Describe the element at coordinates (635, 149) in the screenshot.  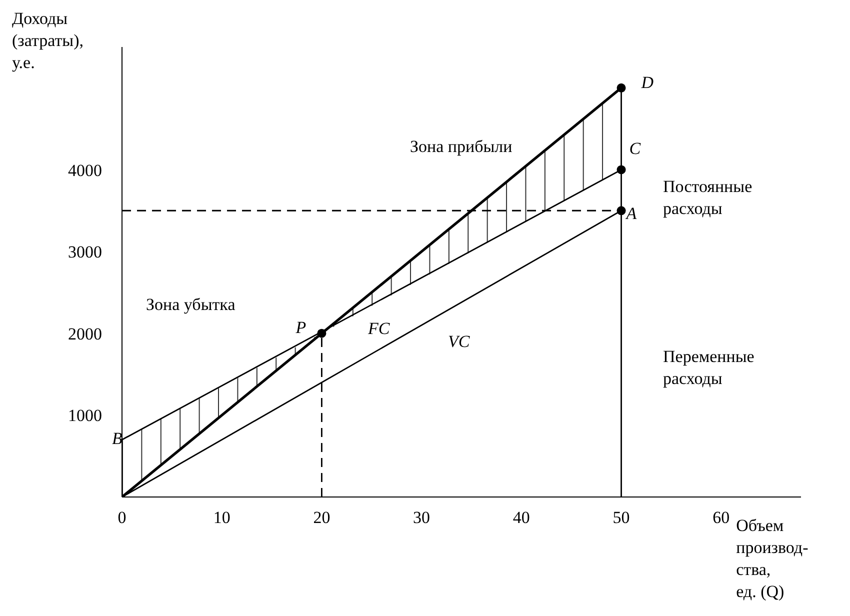
I see `annotation: C` at that location.